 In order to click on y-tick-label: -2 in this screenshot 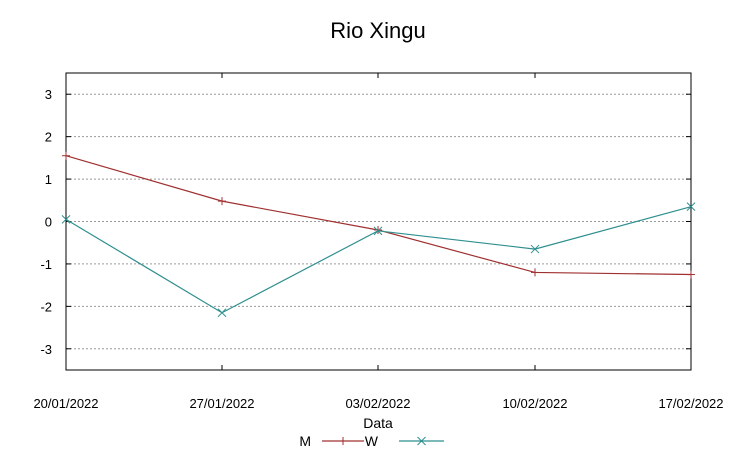, I will do `click(46, 306)`.